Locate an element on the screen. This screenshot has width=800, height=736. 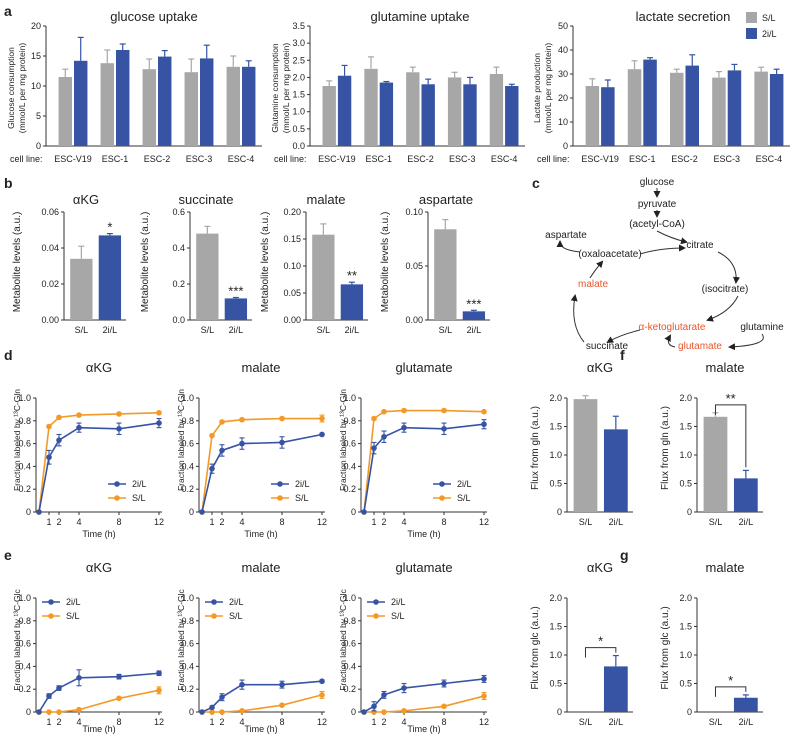
significance-marker: * is located at coordinates (730, 680).